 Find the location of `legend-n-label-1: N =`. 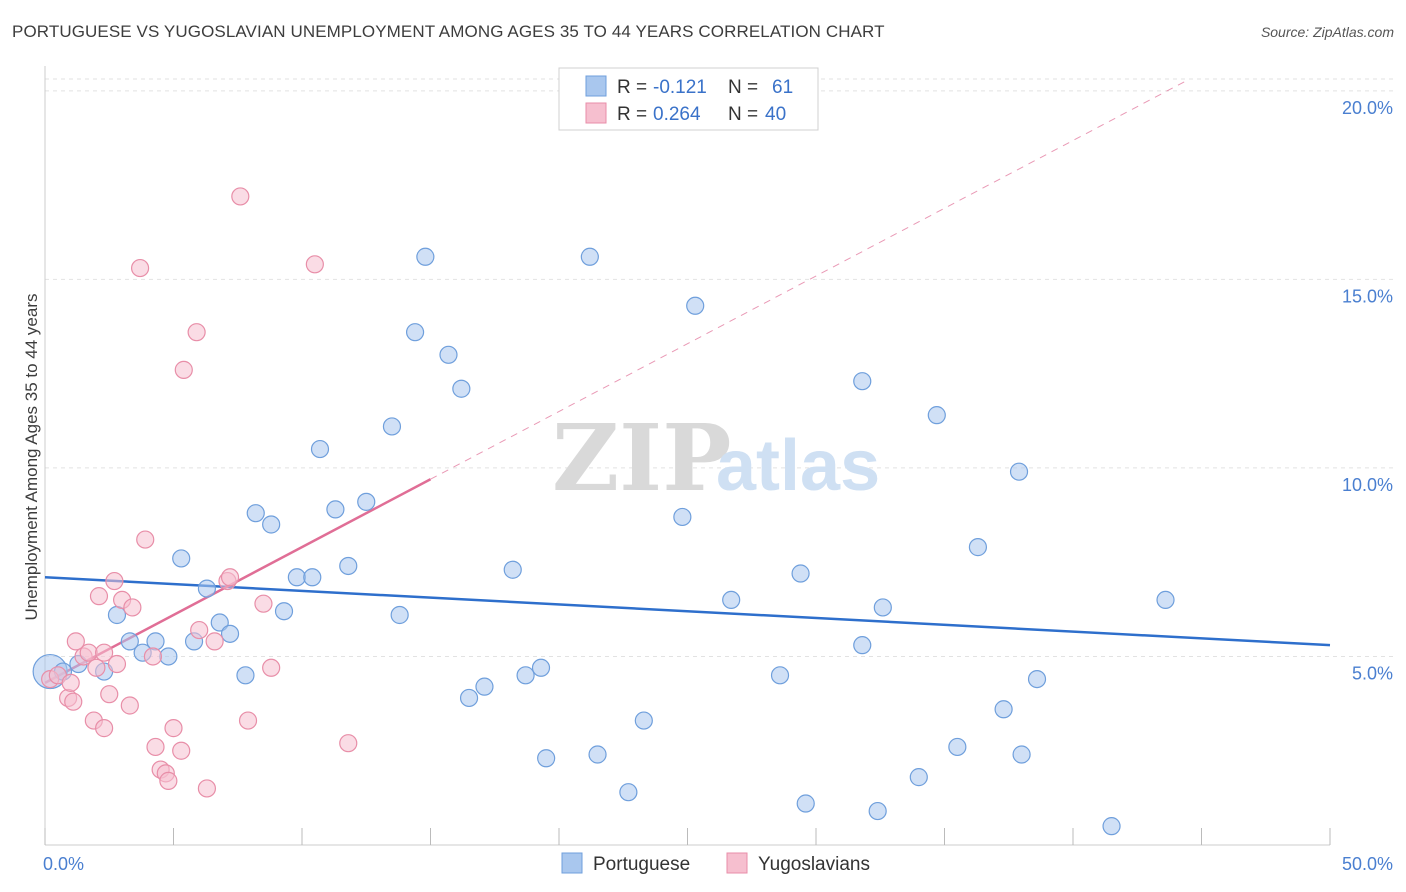

legend-n-label-1: N = is located at coordinates (743, 114).